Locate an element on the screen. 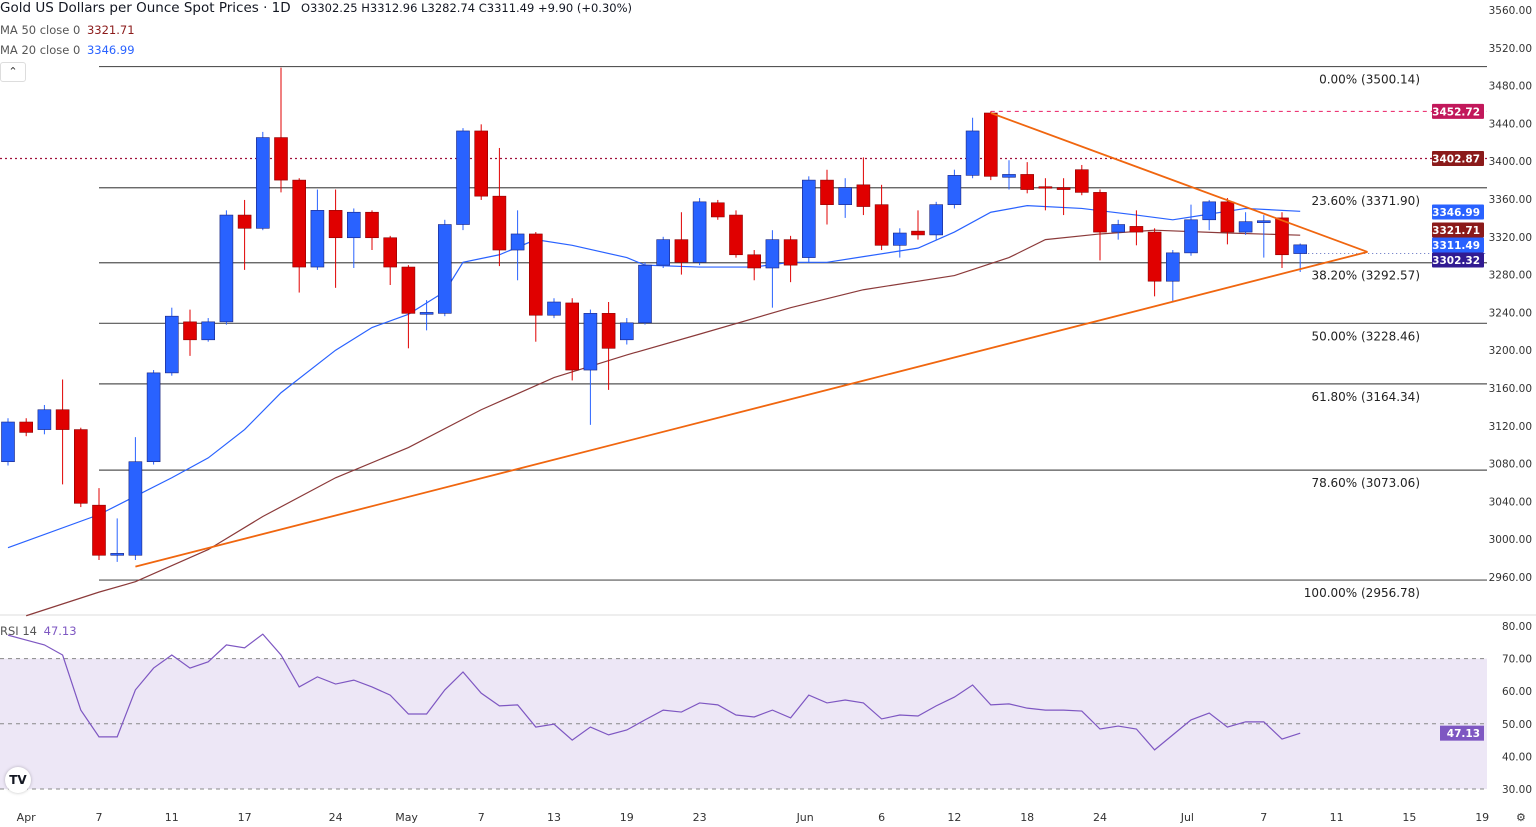 This screenshot has height=827, width=1536. ma50-label: MA 50 close 0 is located at coordinates (40, 30).